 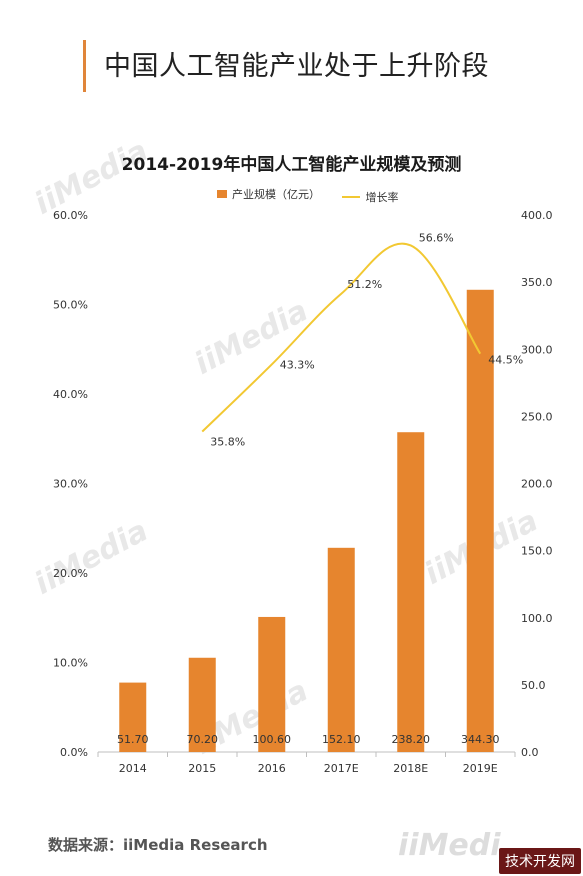 I want to click on line-value-label: 51.2%, so click(x=364, y=284).